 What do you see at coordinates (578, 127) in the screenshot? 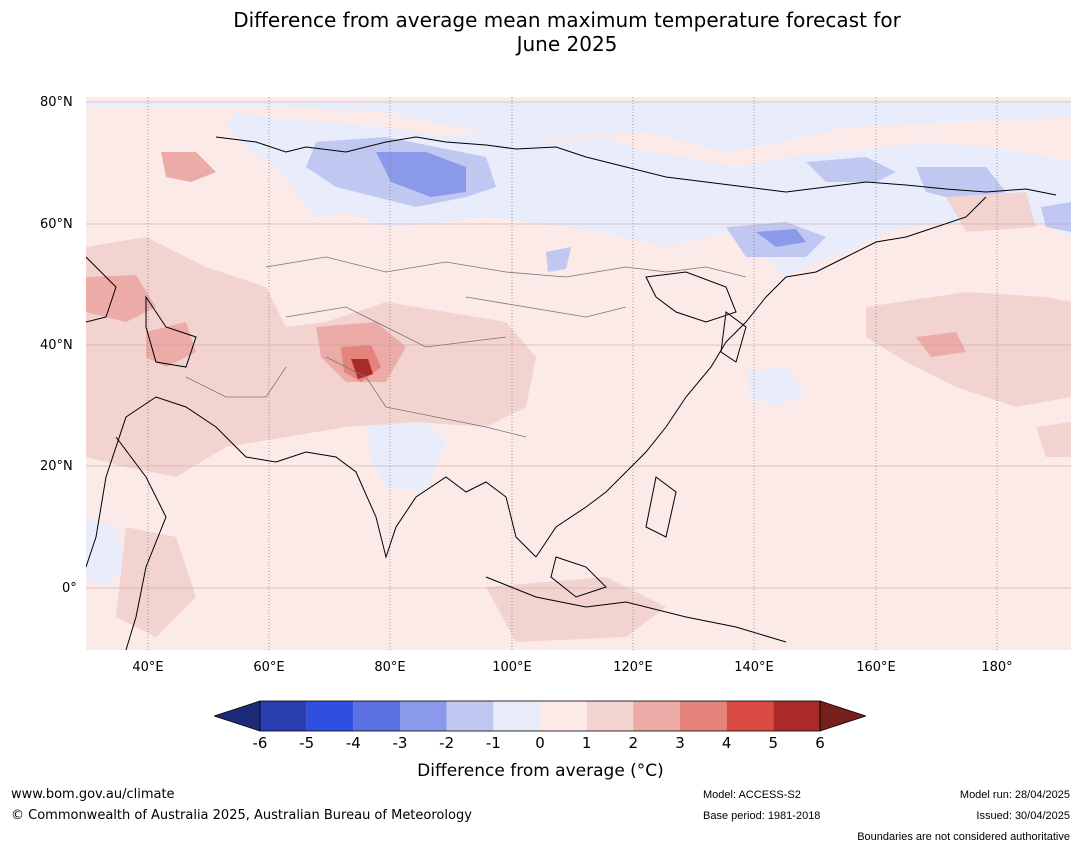
I see `arctic-cool-band` at bounding box center [578, 127].